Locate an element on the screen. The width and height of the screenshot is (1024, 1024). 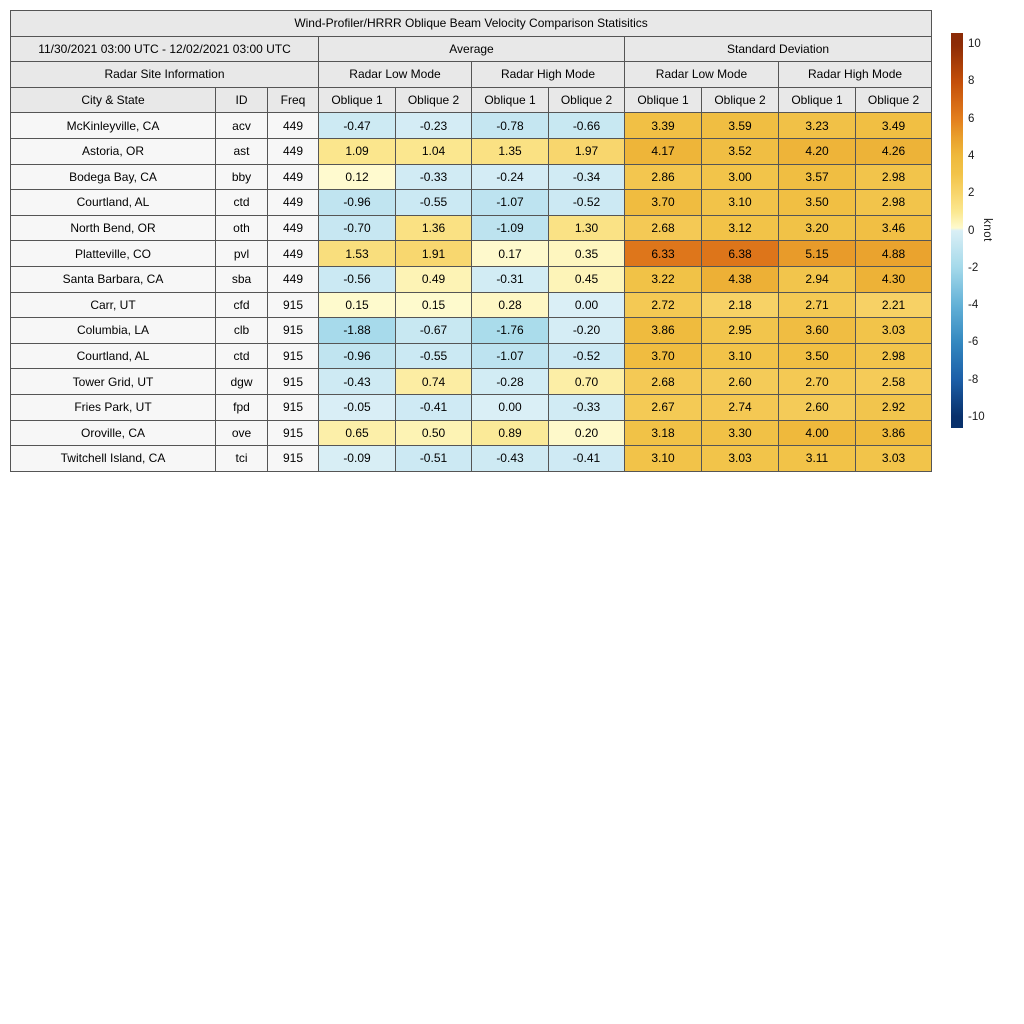
value-cell: 3.22 is located at coordinates (663, 279).